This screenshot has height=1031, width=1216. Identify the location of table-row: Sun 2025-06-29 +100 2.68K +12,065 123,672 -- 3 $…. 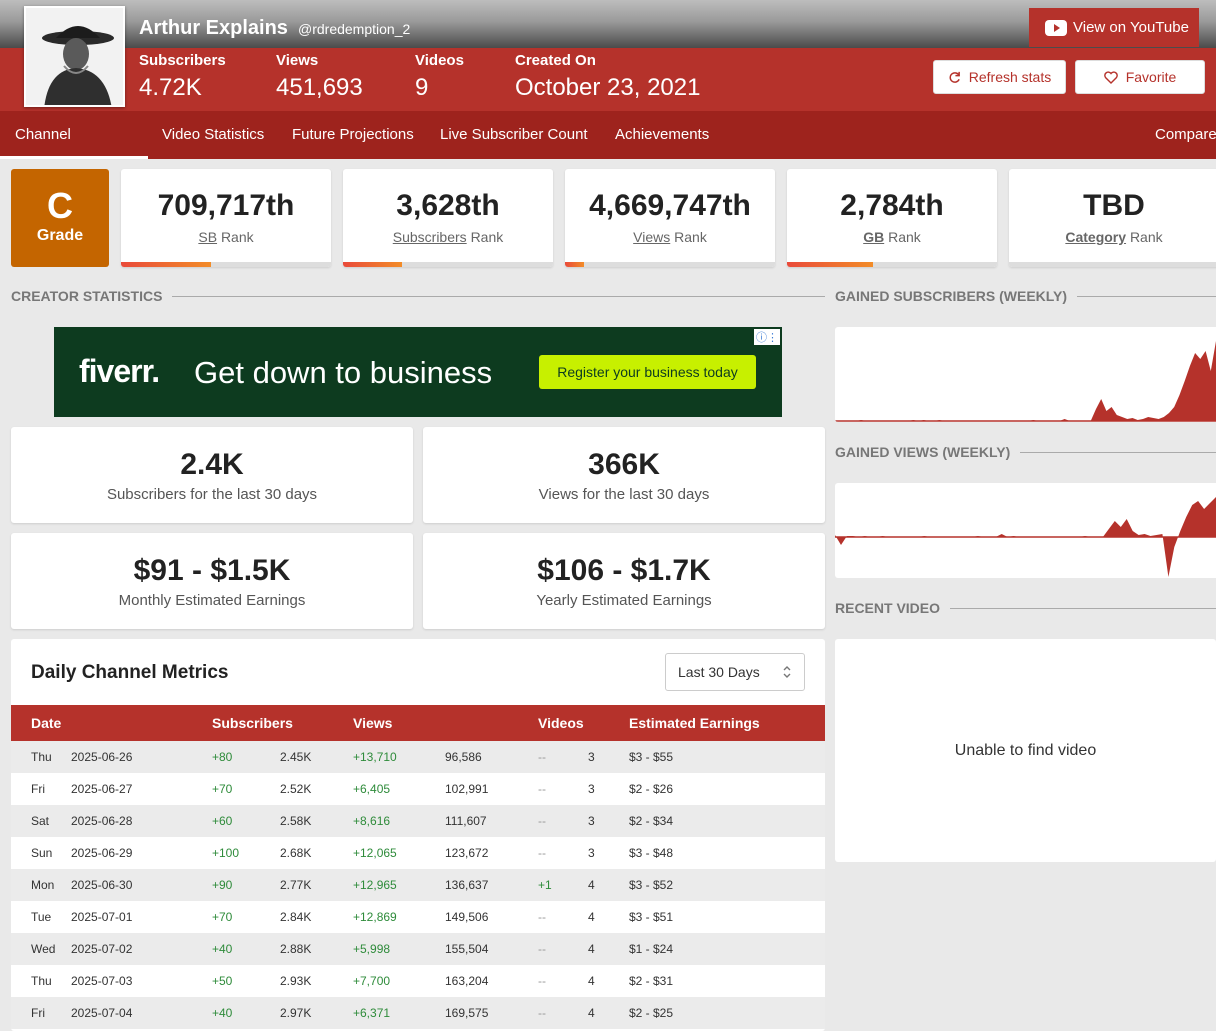
(418, 853).